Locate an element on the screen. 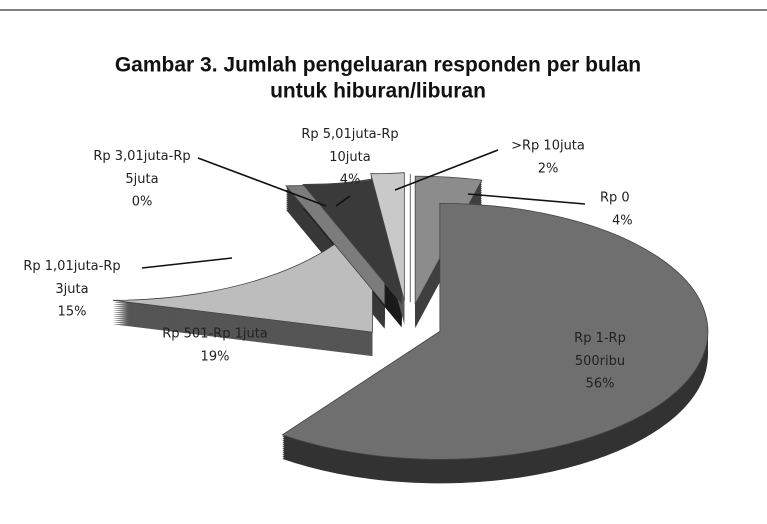 The width and height of the screenshot is (767, 524). slice-label: Rp 1,01juta-Rp 3juta is located at coordinates (71, 278).